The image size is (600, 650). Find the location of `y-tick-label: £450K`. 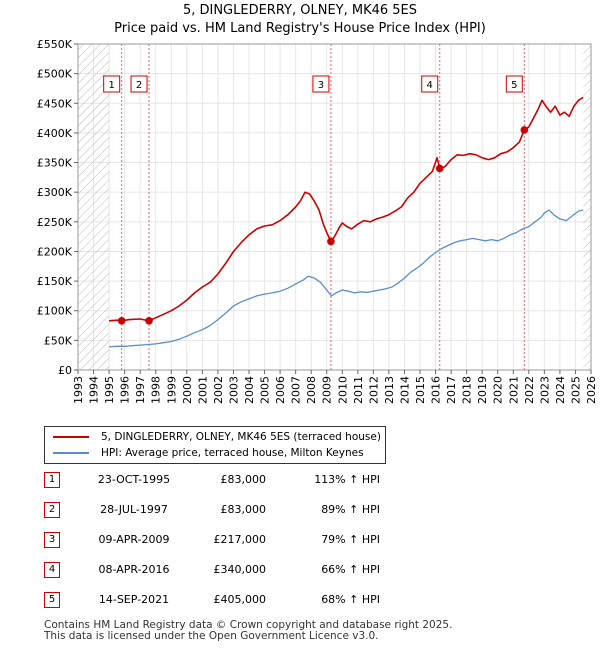

y-tick-label: £450K is located at coordinates (55, 103).